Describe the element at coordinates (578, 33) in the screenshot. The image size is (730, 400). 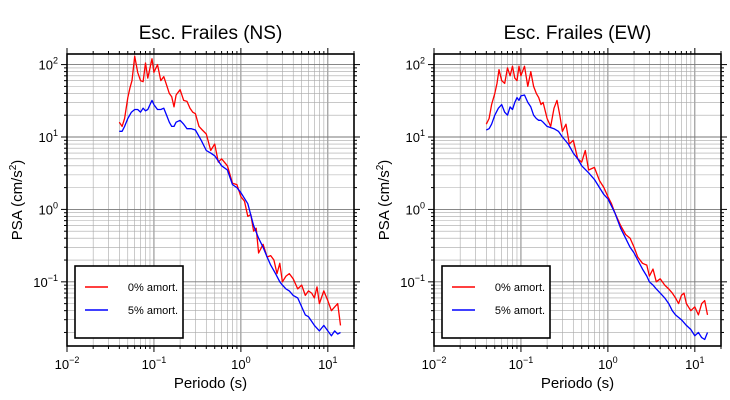
I see `chart-title: Esc. Frailes (EW)` at that location.